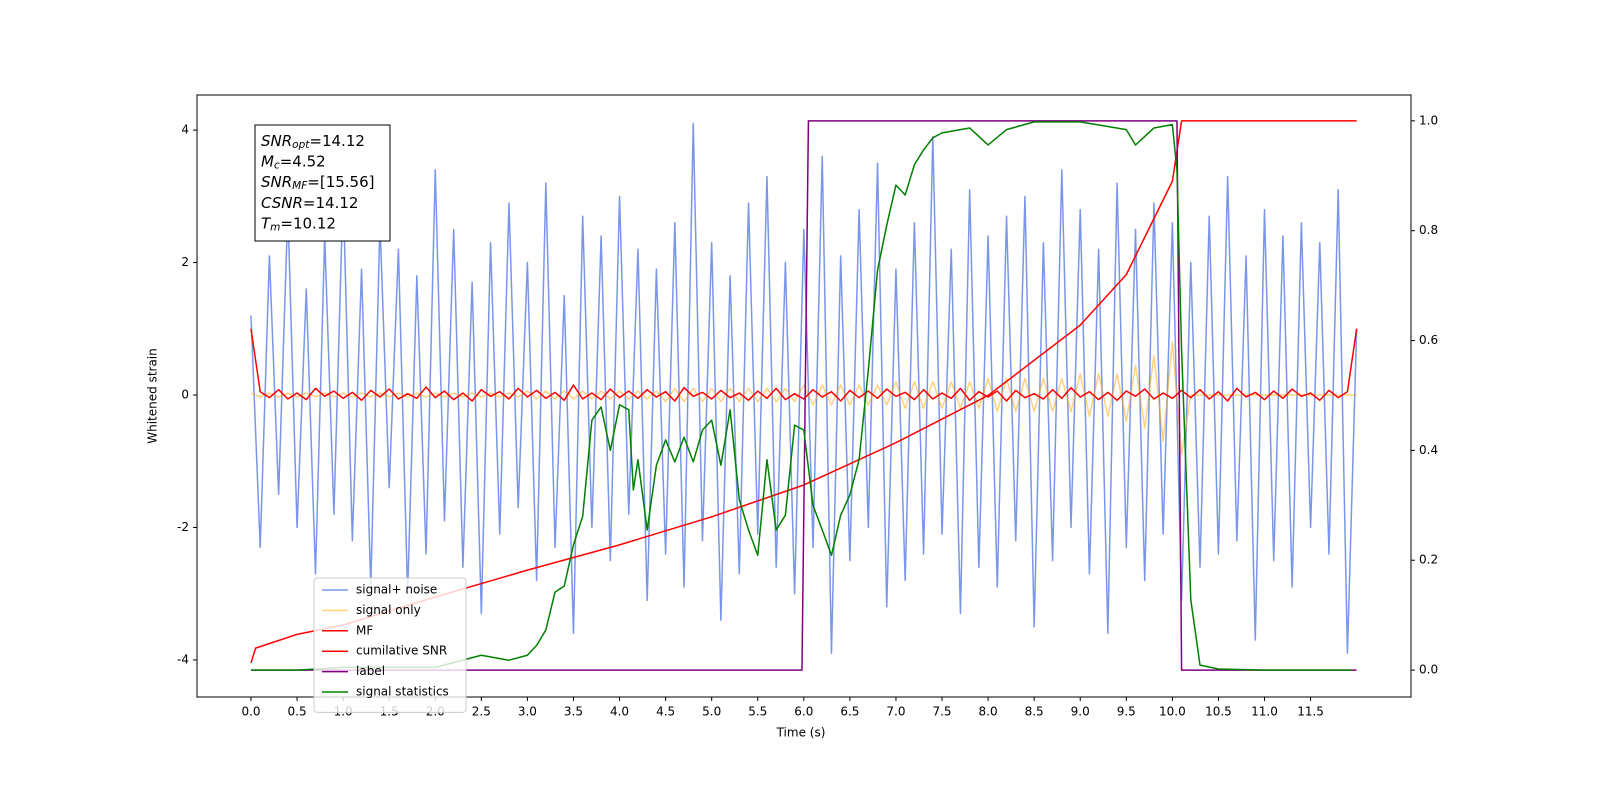 This screenshot has width=1600, height=800. What do you see at coordinates (1310, 712) in the screenshot?
I see `x-tick-label: 11.5` at bounding box center [1310, 712].